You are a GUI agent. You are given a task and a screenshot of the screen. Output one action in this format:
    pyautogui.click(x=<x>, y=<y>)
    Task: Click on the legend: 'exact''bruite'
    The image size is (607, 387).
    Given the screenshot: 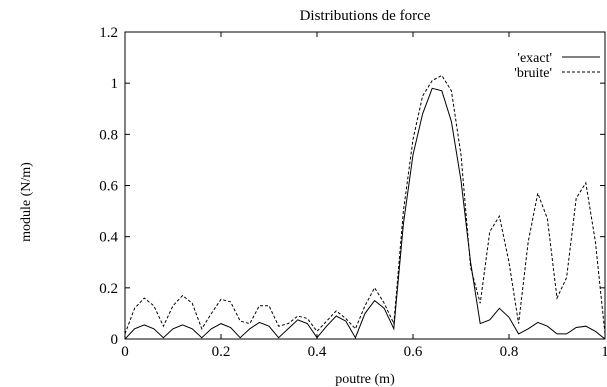 What is the action you would take?
    pyautogui.click(x=557, y=66)
    